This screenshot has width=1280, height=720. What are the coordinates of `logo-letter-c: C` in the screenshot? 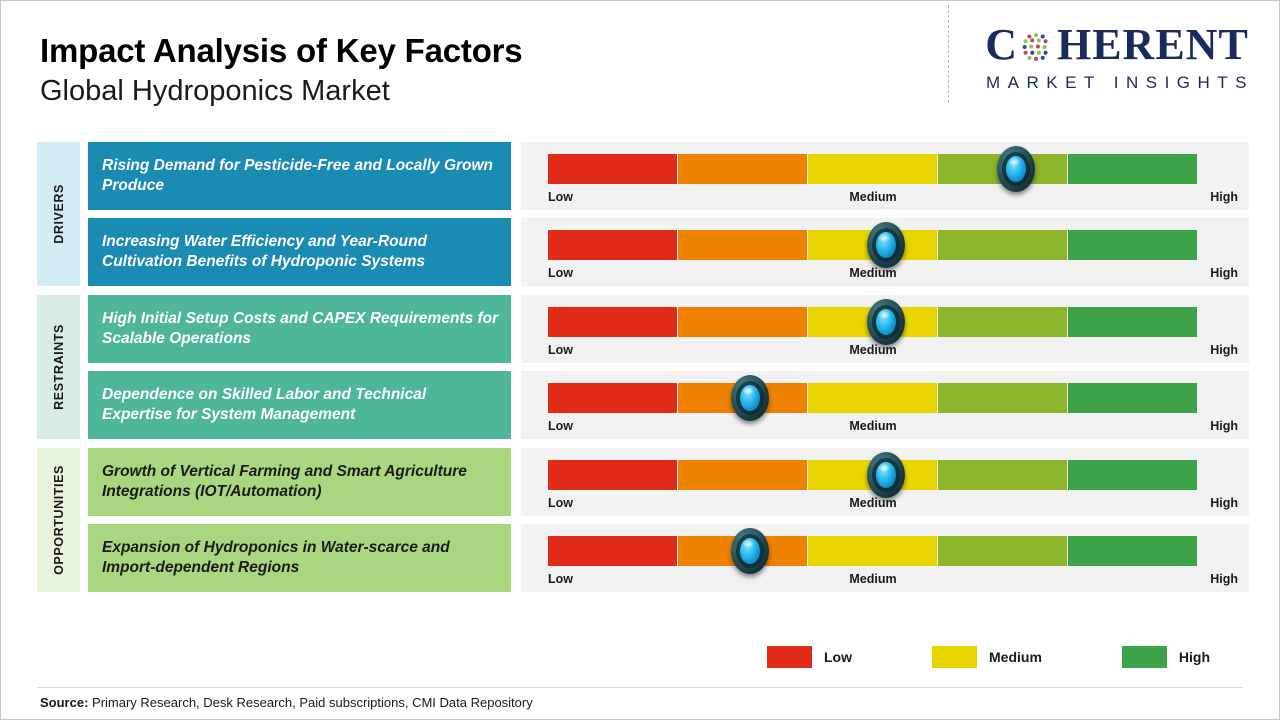 It's located at (1001, 44).